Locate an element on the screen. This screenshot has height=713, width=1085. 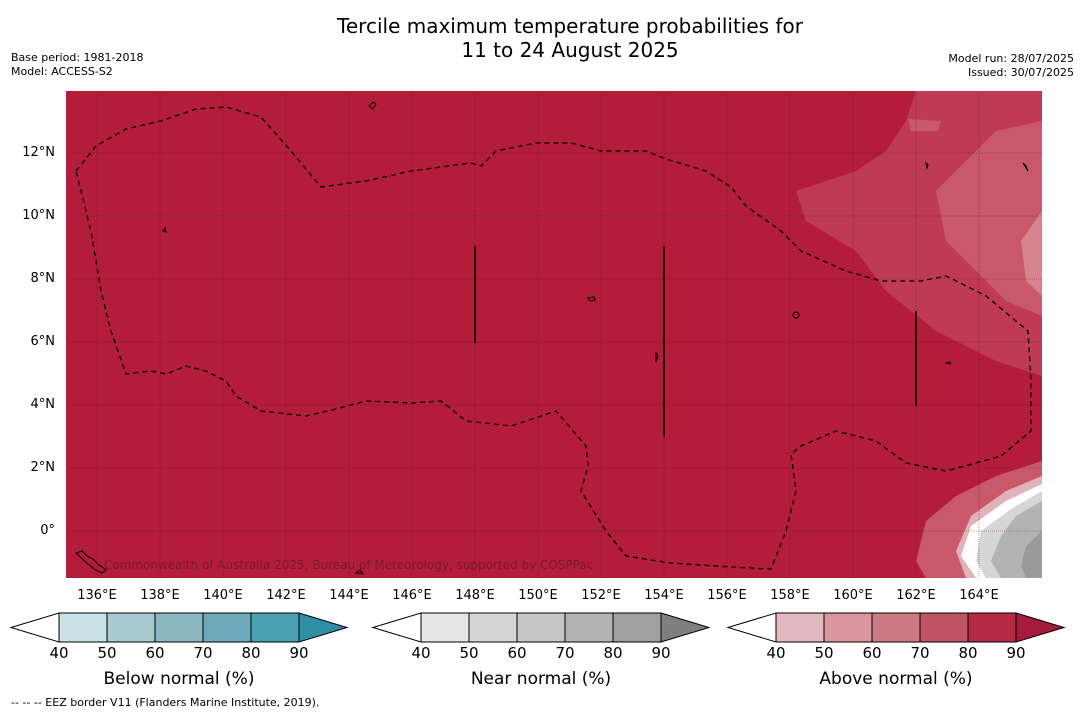
lat-label-0: 0° is located at coordinates (47, 530).